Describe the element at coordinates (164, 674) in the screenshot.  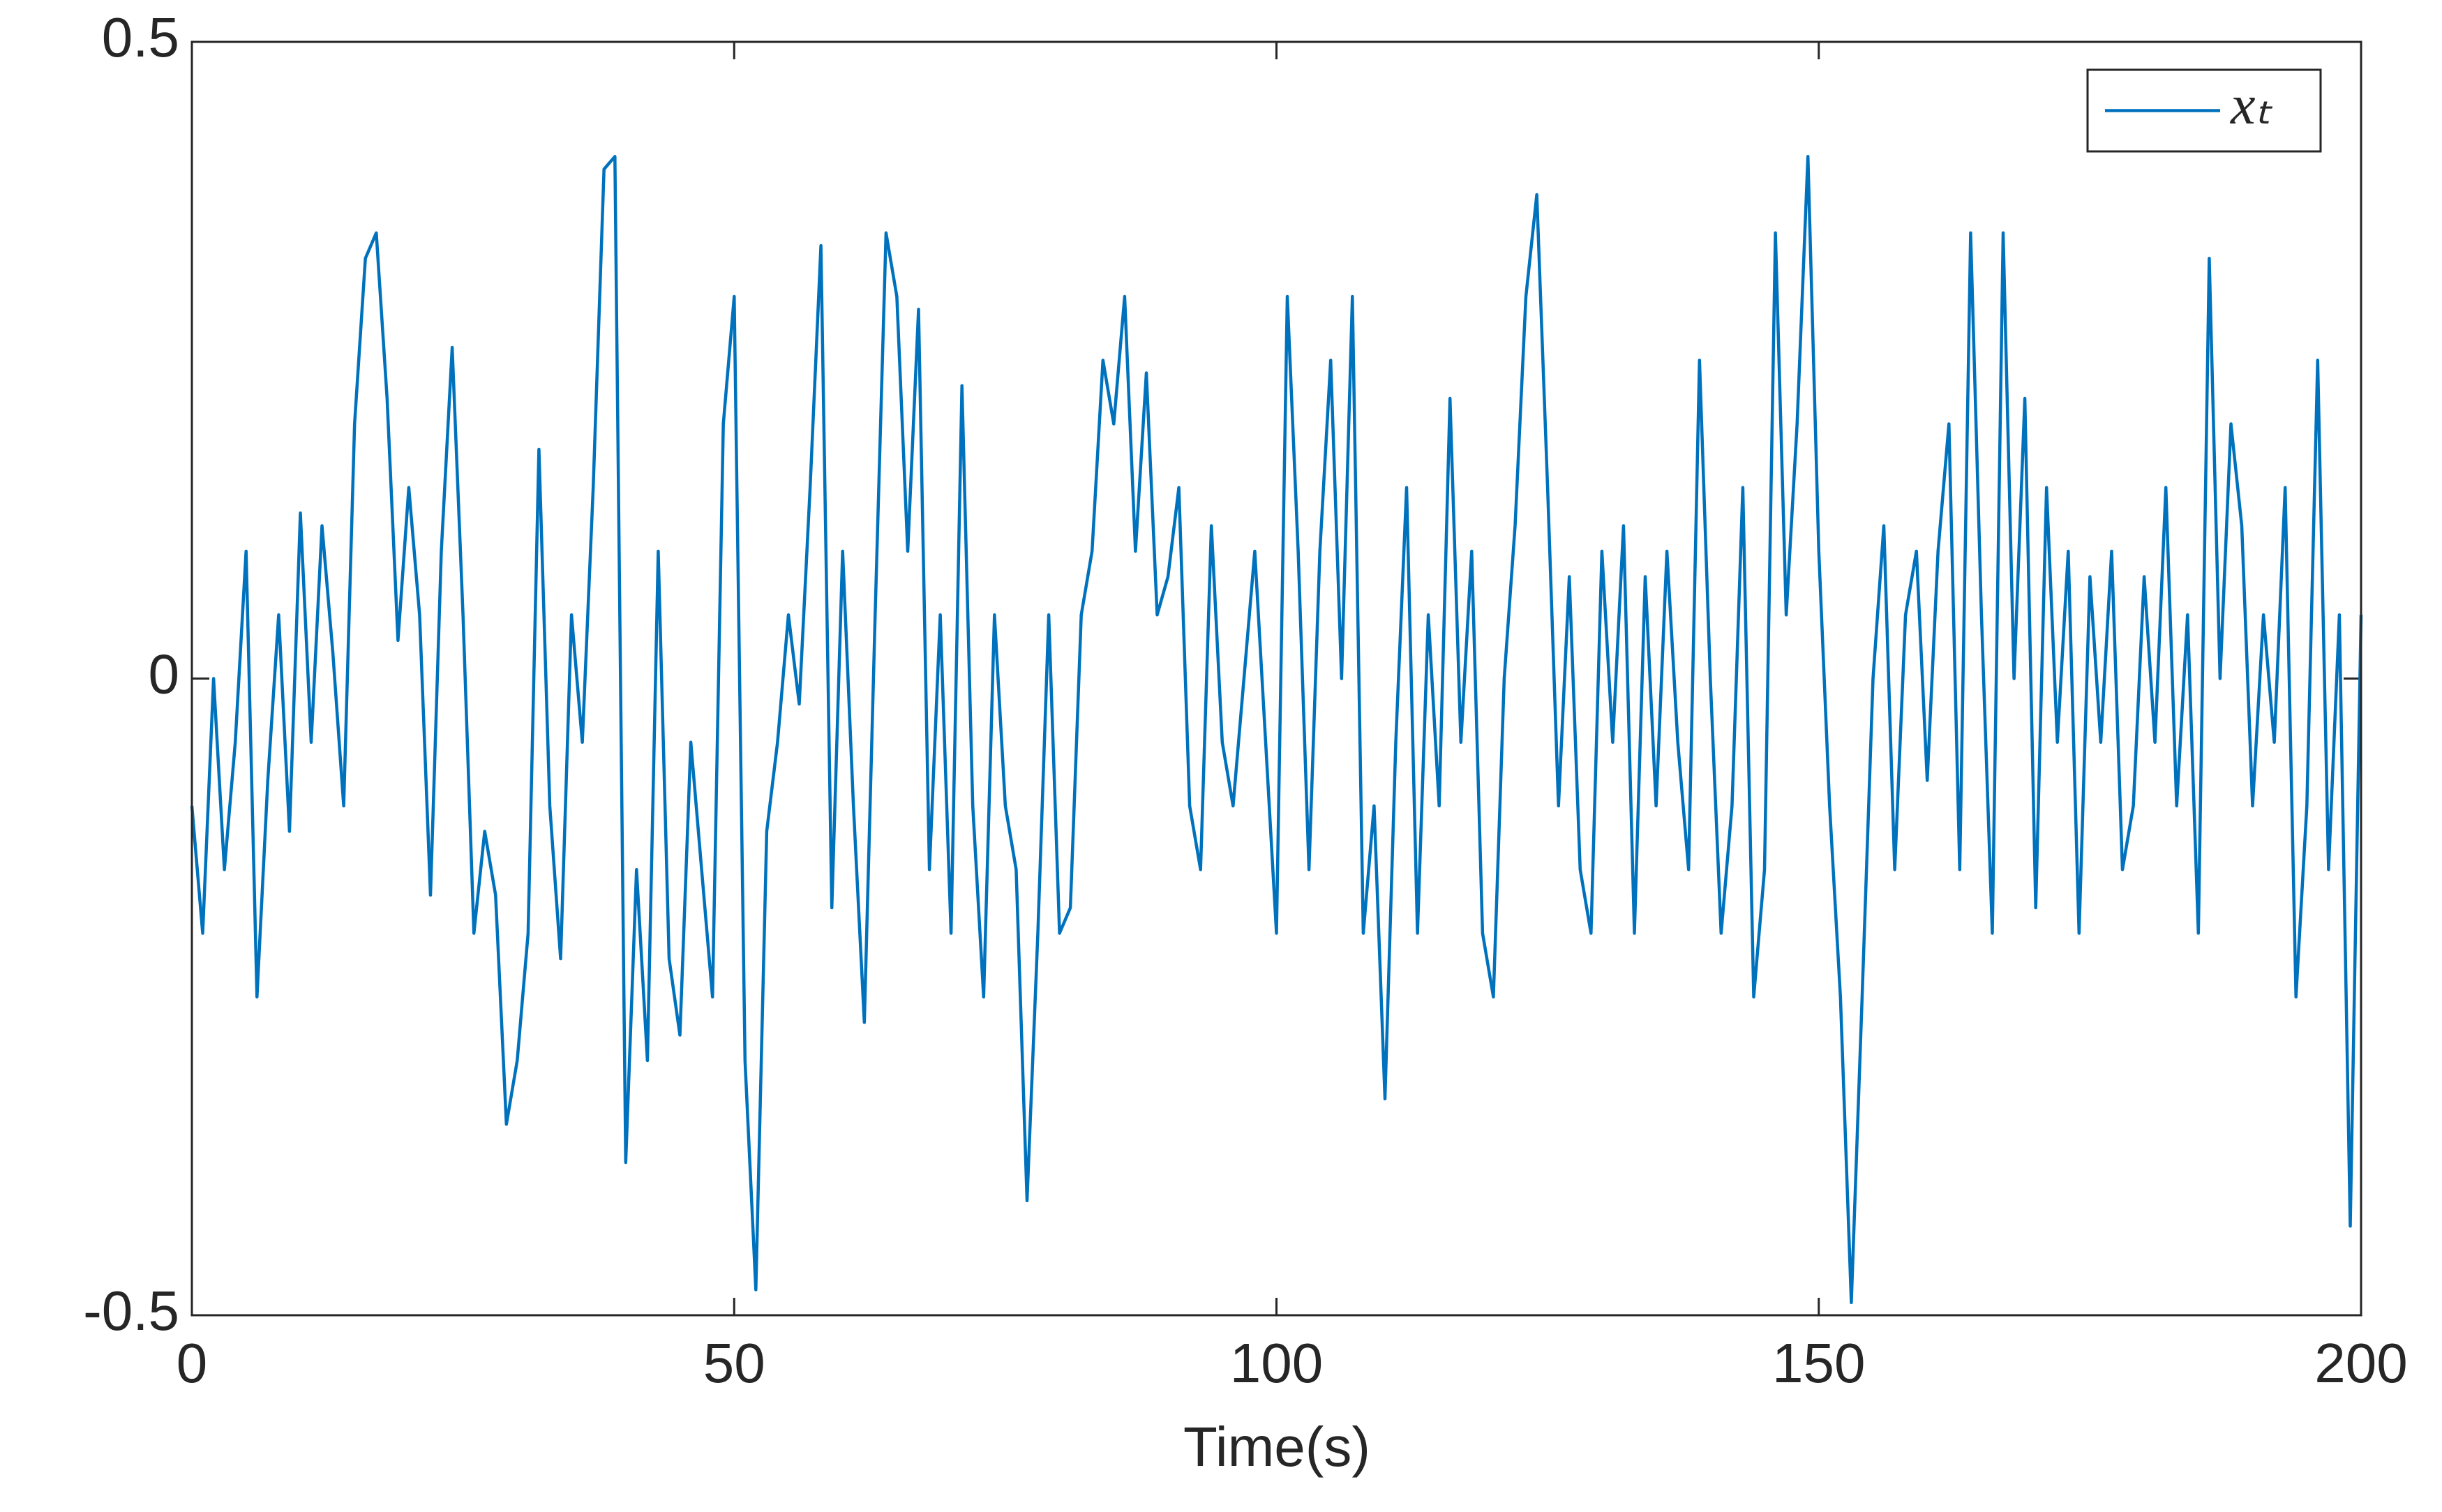
I see `y-tick-label: 0` at that location.